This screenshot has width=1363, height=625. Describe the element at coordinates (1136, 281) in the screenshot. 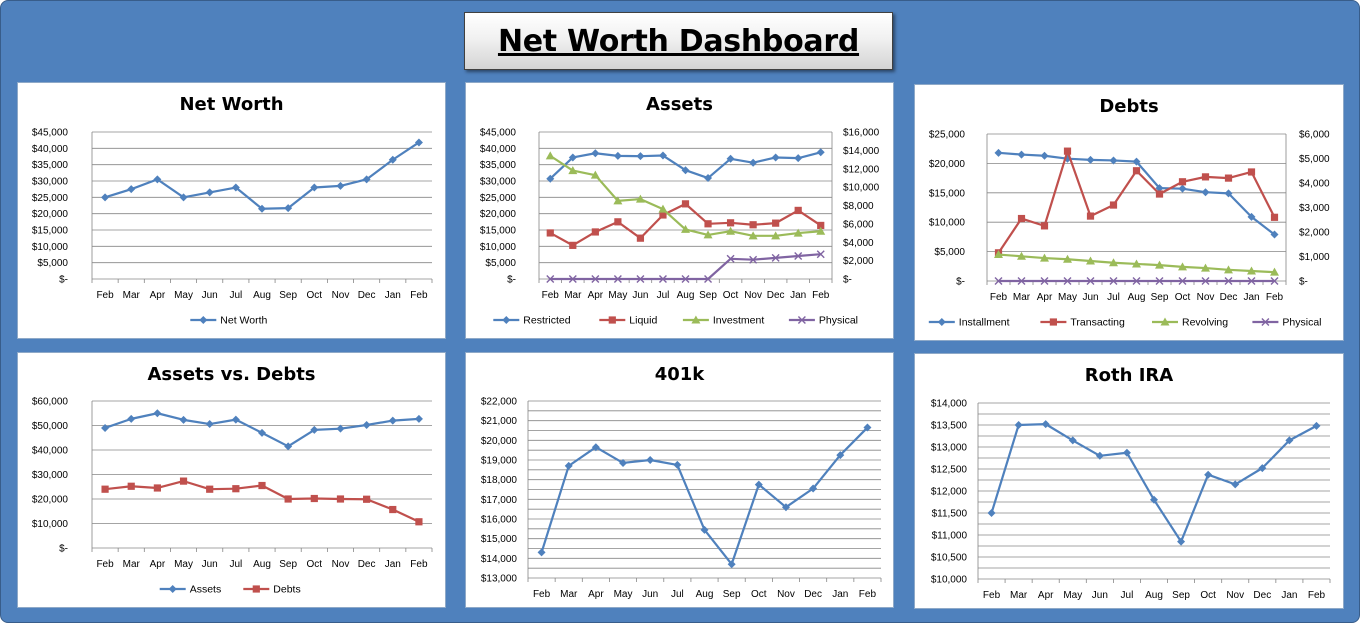

I see `series-physical` at that location.